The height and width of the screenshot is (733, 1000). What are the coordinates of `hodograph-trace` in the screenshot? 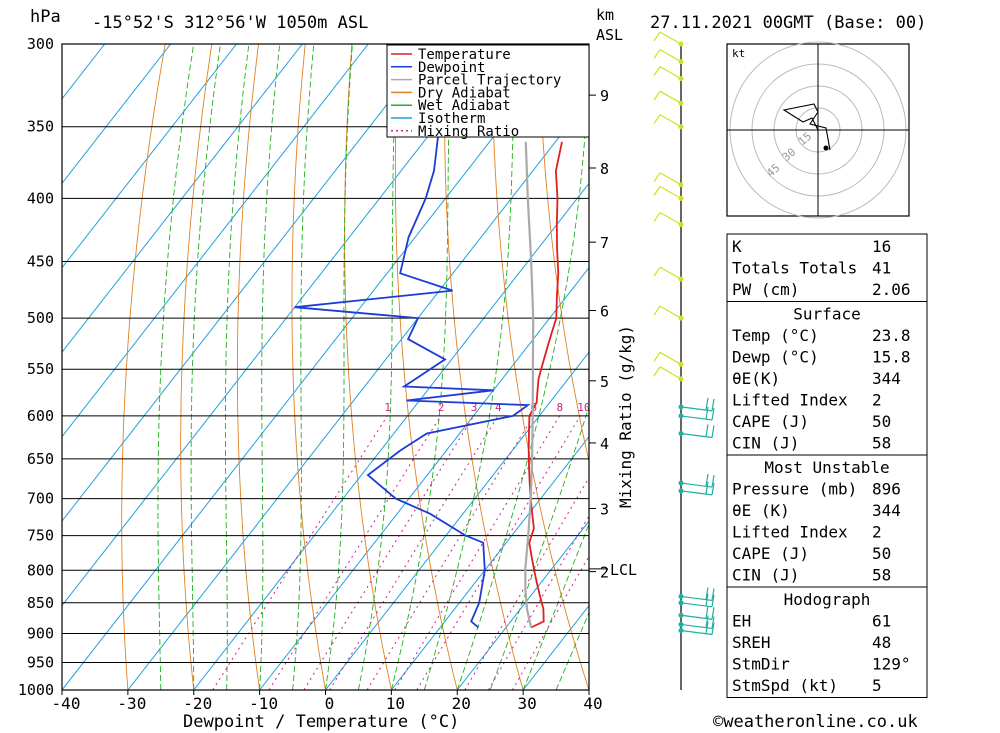 It's located at (806, 127).